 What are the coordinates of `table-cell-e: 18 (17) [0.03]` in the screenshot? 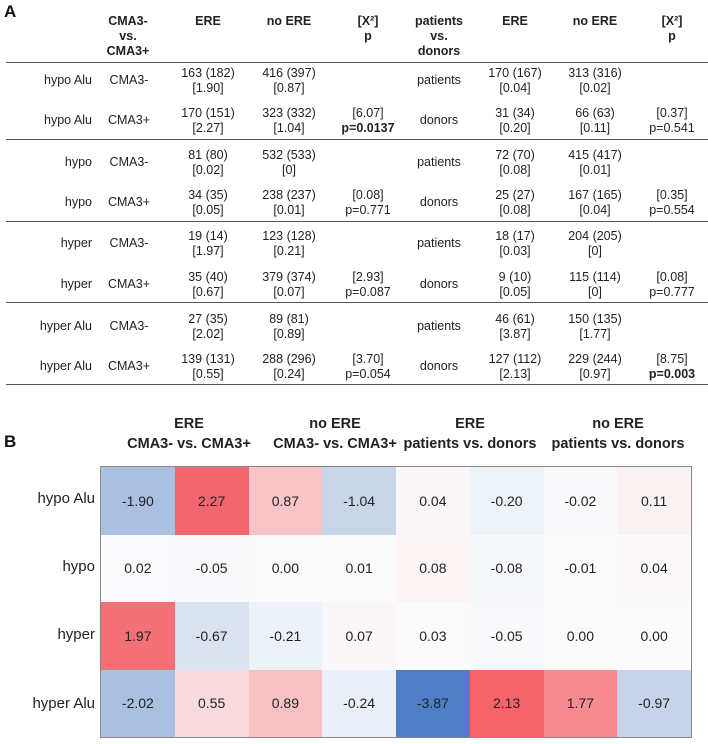 It's located at (515, 243).